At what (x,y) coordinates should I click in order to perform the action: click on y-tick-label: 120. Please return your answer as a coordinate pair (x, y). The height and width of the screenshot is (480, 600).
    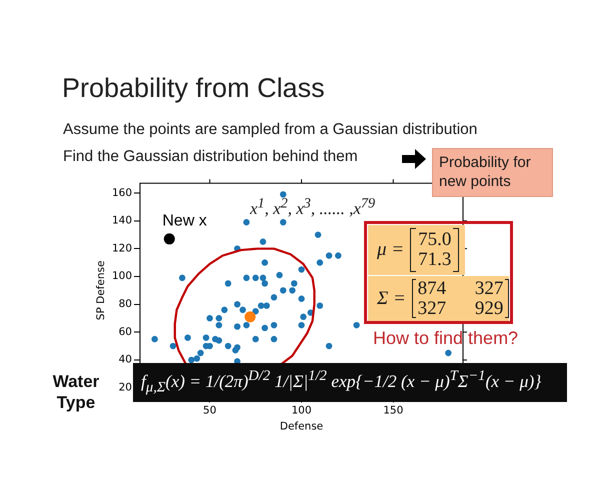
    Looking at the image, I should click on (122, 248).